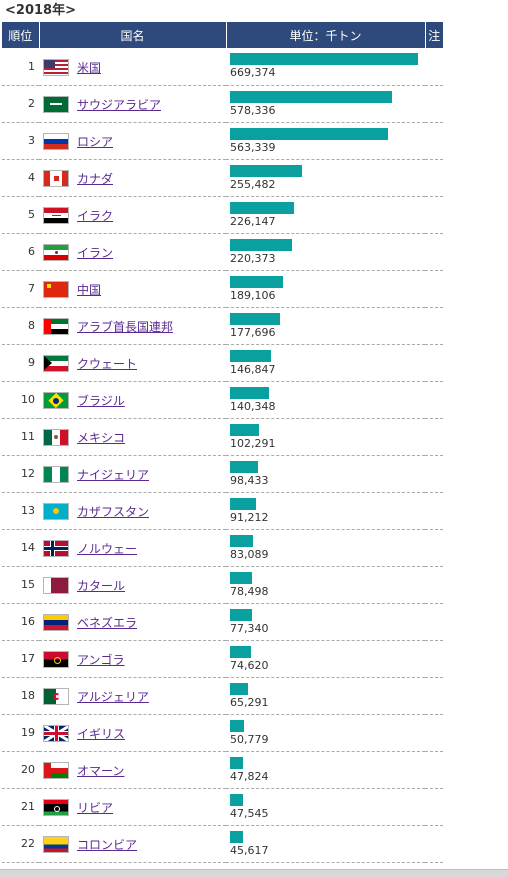  Describe the element at coordinates (113, 512) in the screenshot. I see `country-link: カザフスタン` at that location.